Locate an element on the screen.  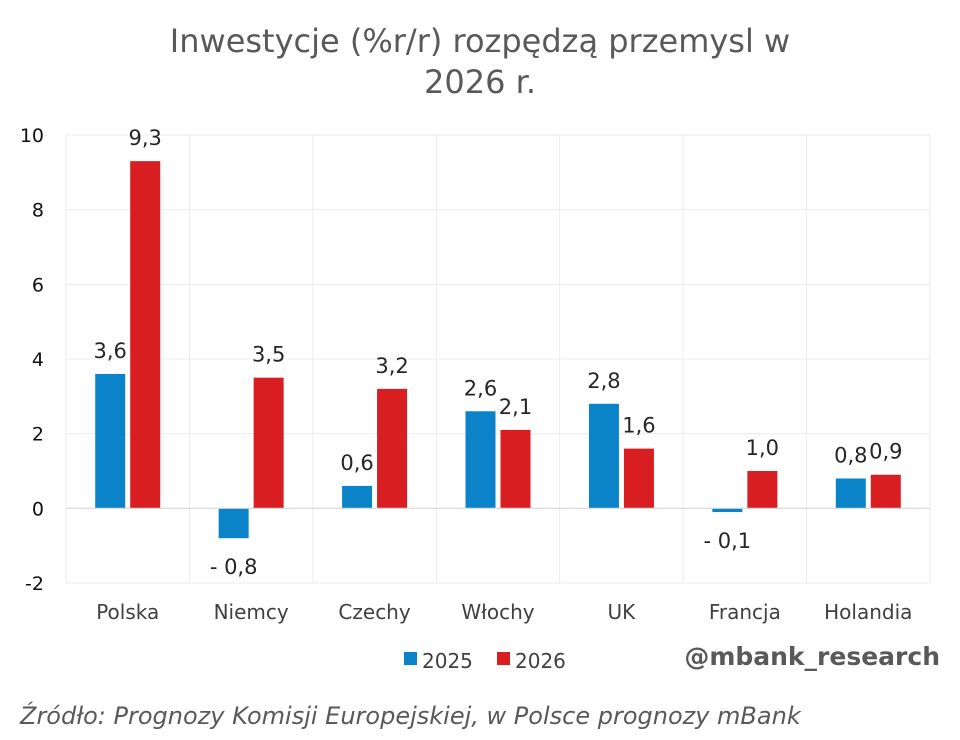
data-label: 2,8 is located at coordinates (603, 381).